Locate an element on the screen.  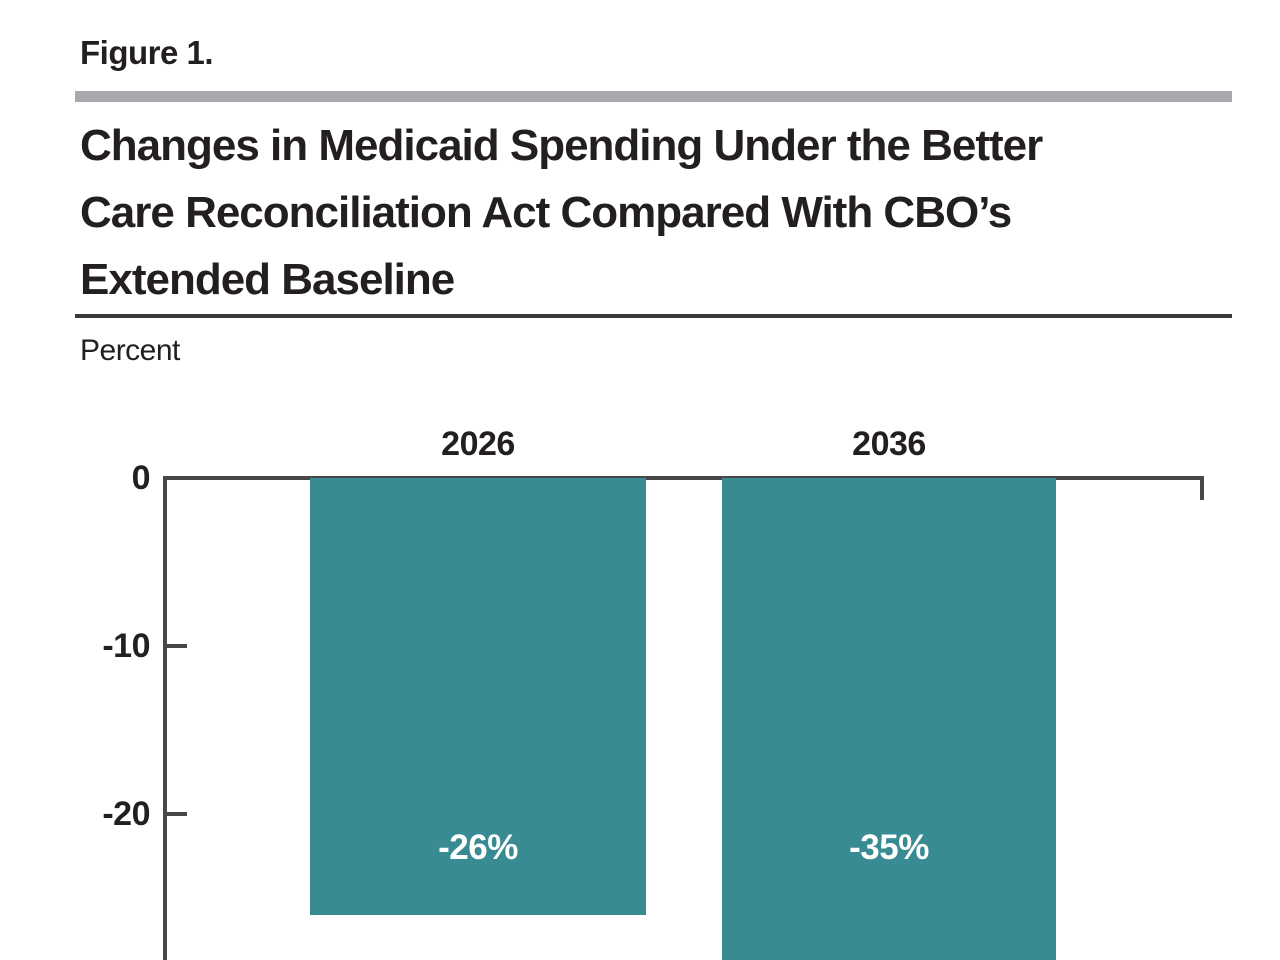
value-label-2036: -35% is located at coordinates (889, 847).